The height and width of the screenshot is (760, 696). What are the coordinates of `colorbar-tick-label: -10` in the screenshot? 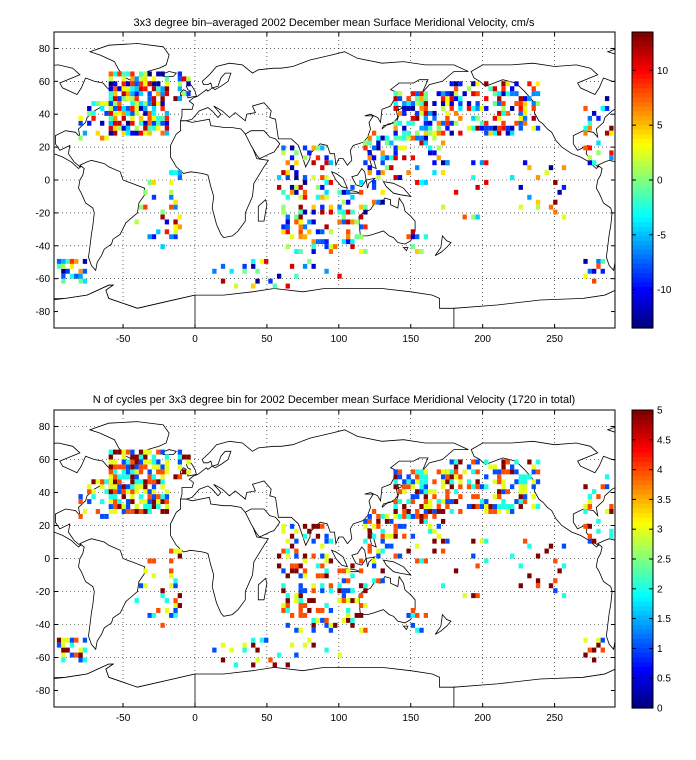 It's located at (664, 290).